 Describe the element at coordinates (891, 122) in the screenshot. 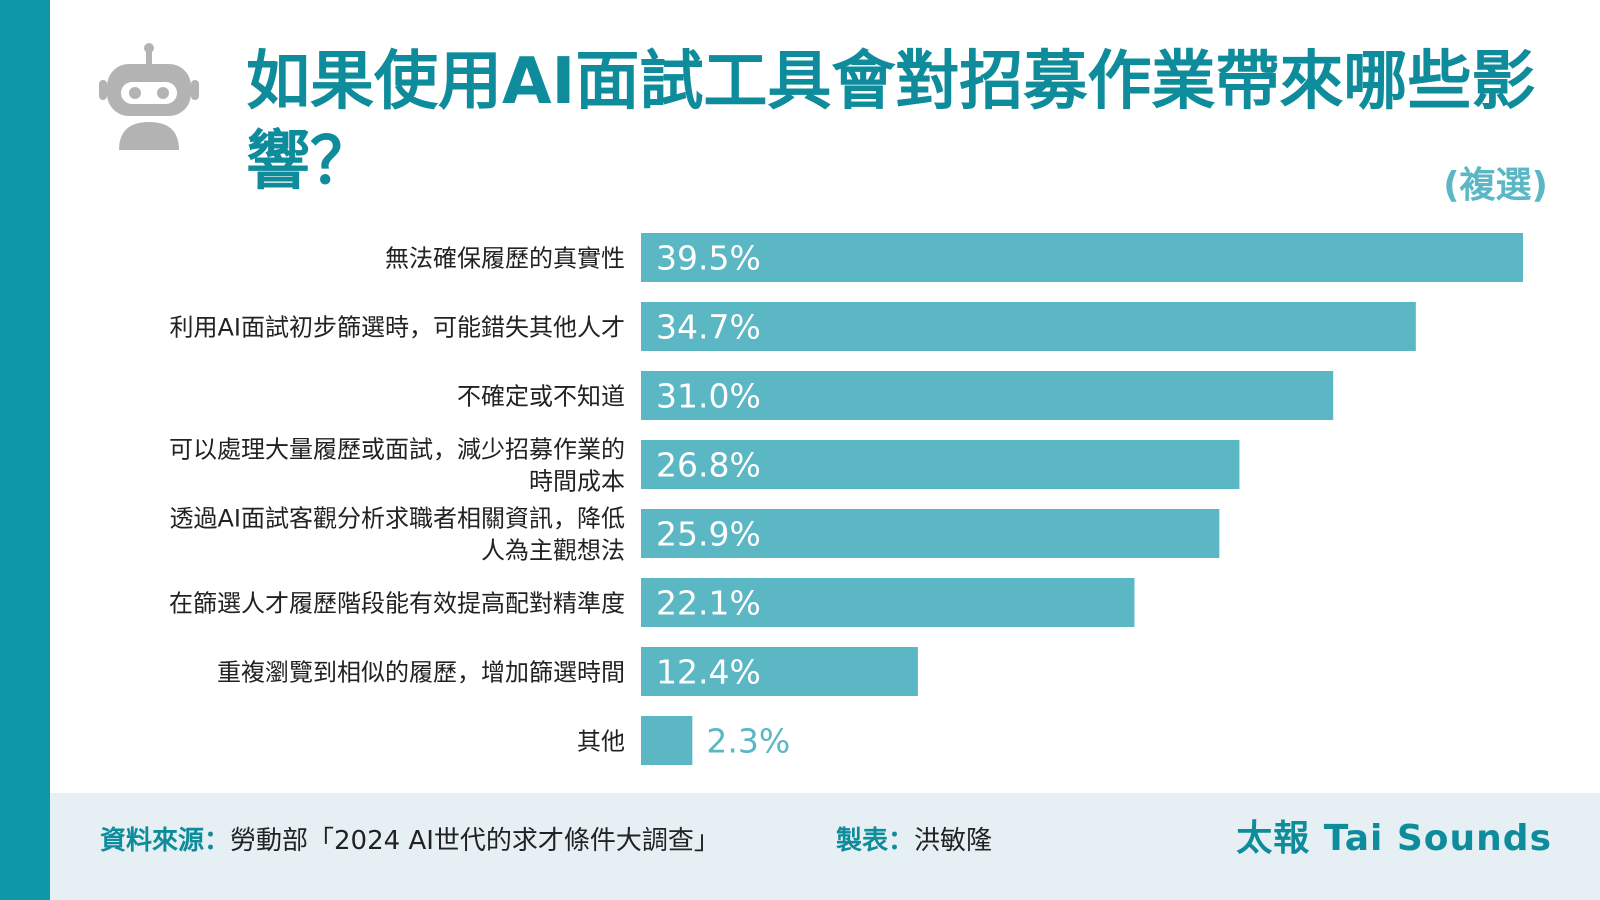

I see `page-title: 如果使用AI面試工具會對招募作業帶來哪些影響？` at that location.